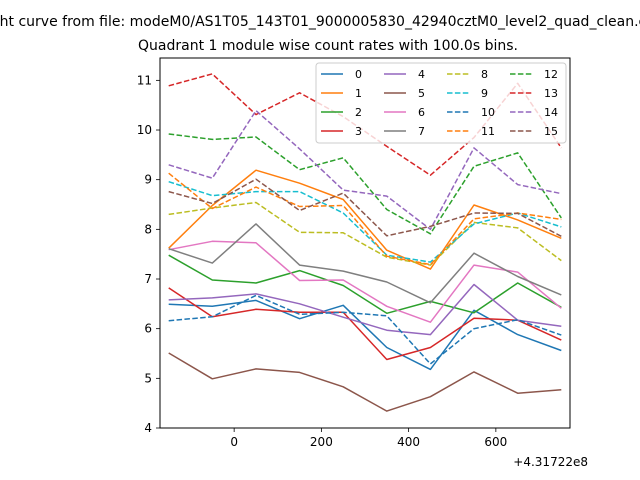 Image resolution: width=640 pixels, height=480 pixels. What do you see at coordinates (551, 74) in the screenshot?
I see `legend-label-12: 12` at bounding box center [551, 74].